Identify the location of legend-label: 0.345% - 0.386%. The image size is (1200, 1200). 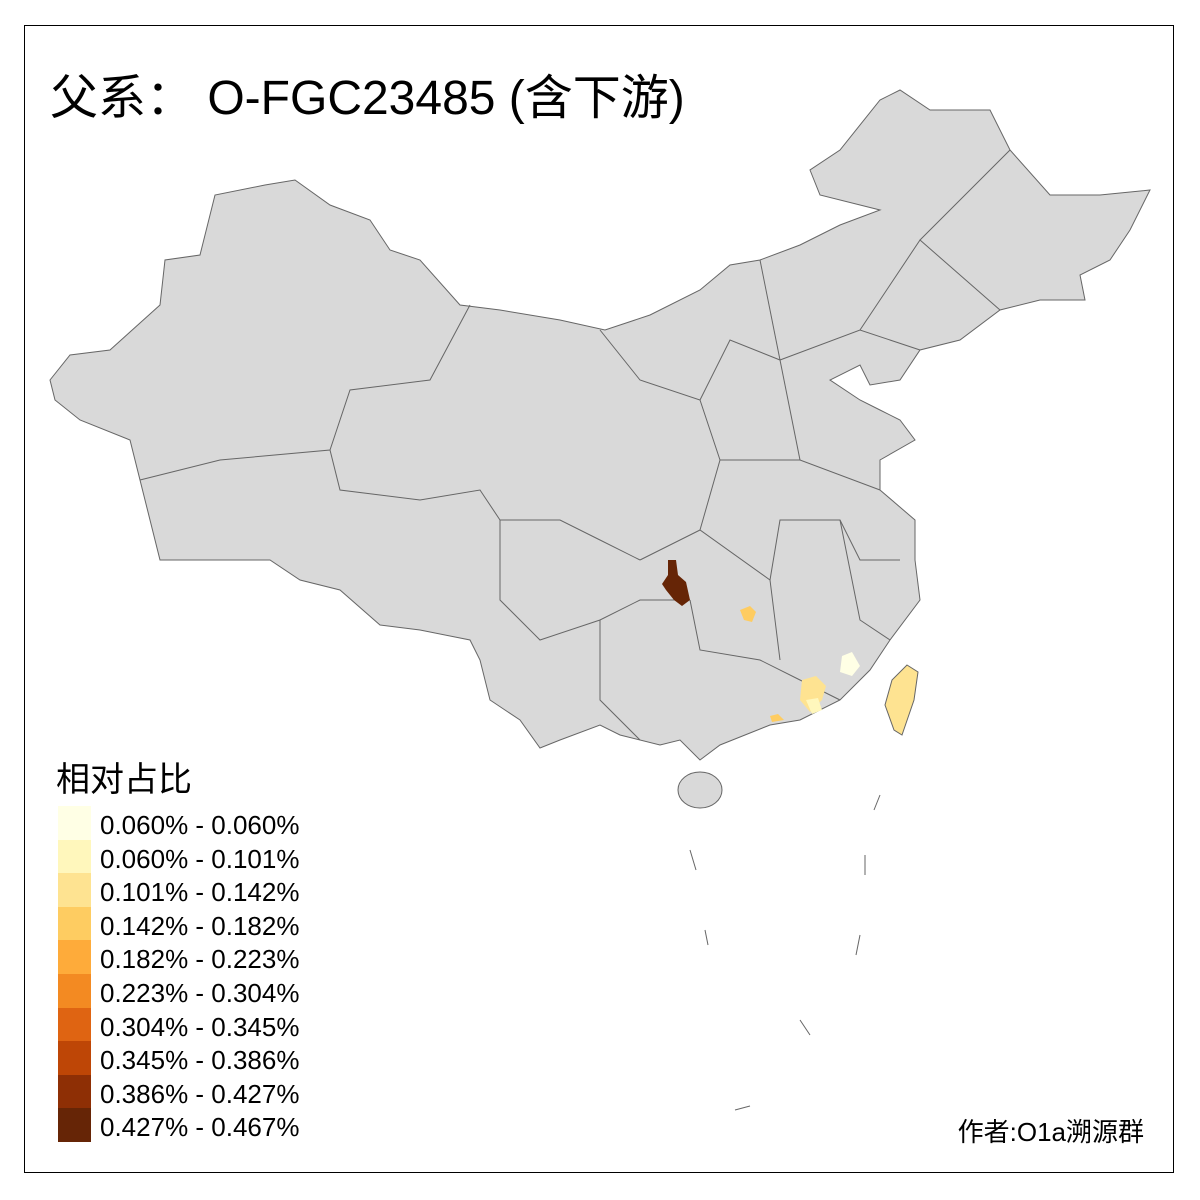
(200, 1060).